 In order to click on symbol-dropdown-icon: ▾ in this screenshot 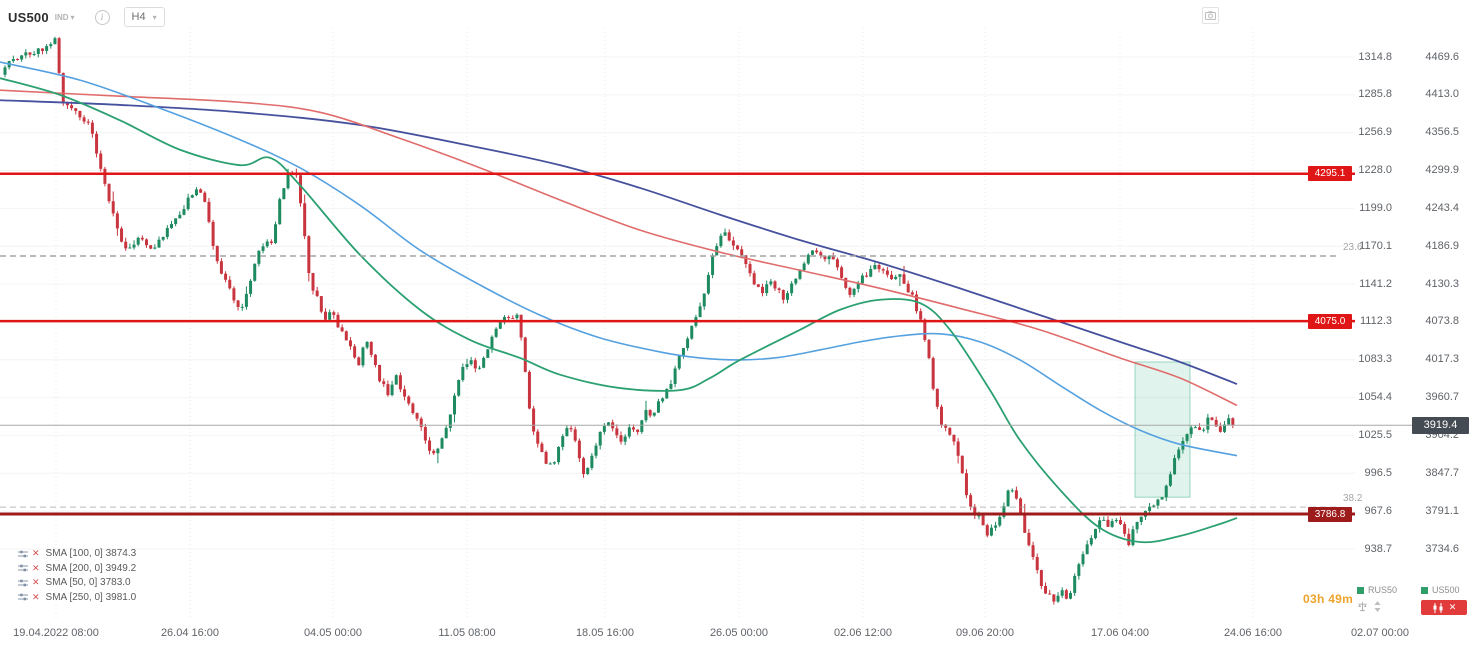, I will do `click(72, 17)`.